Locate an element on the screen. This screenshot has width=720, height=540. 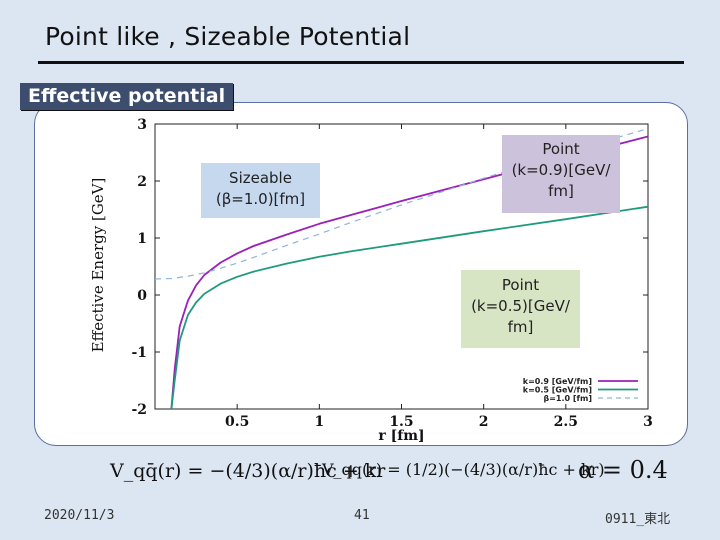
legend-label: k=0.9 [GeV/fm] is located at coordinates (557, 381).